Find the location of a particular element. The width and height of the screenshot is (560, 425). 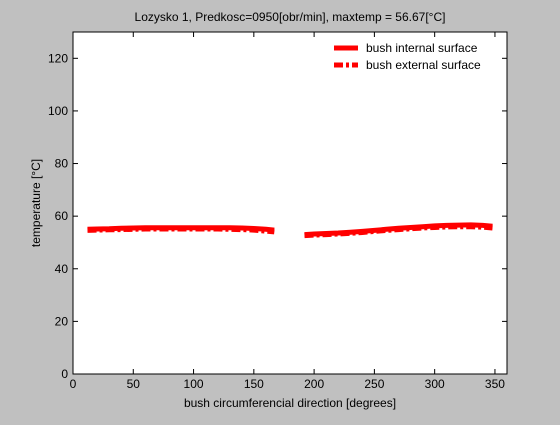

y-tick-label: 80 is located at coordinates (62, 164).